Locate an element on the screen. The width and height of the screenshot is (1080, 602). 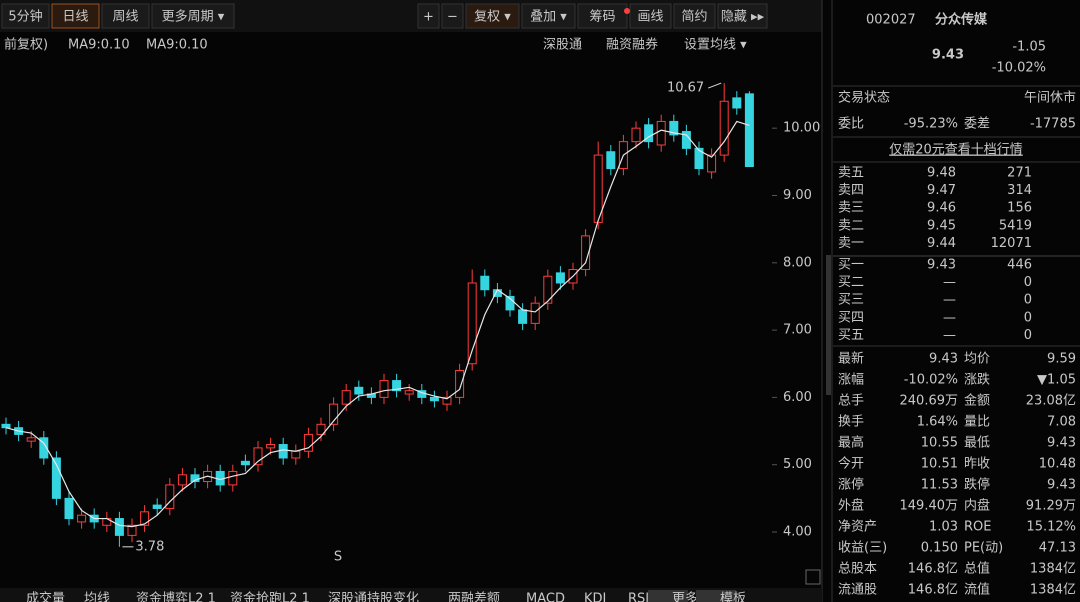
status-label: 交易状态 is located at coordinates (864, 98).